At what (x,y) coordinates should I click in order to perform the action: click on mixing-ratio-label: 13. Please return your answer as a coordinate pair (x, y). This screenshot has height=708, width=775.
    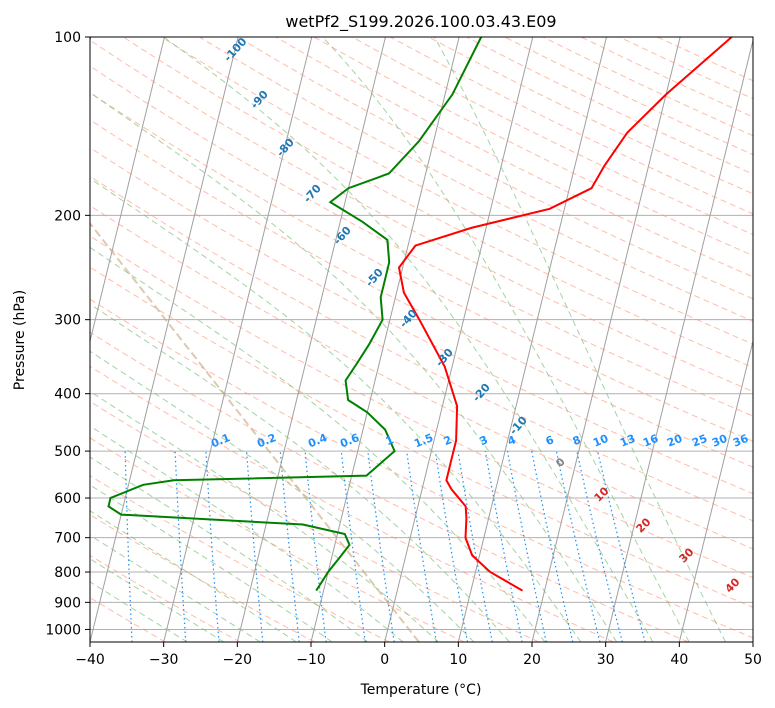
    Looking at the image, I should click on (627, 441).